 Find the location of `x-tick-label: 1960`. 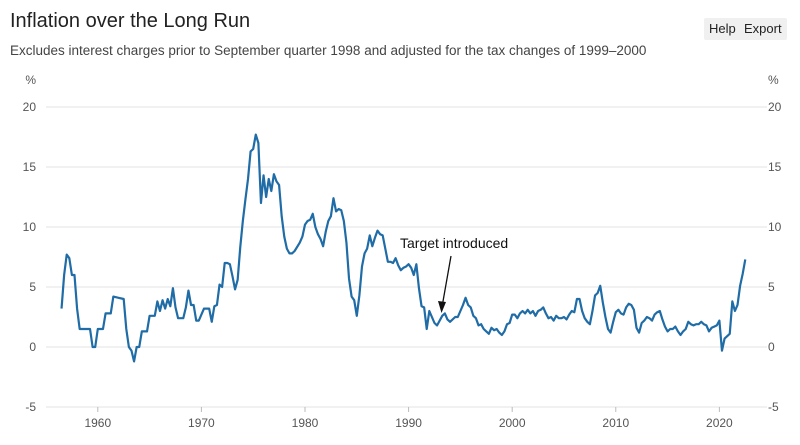

x-tick-label: 1960 is located at coordinates (97, 423).